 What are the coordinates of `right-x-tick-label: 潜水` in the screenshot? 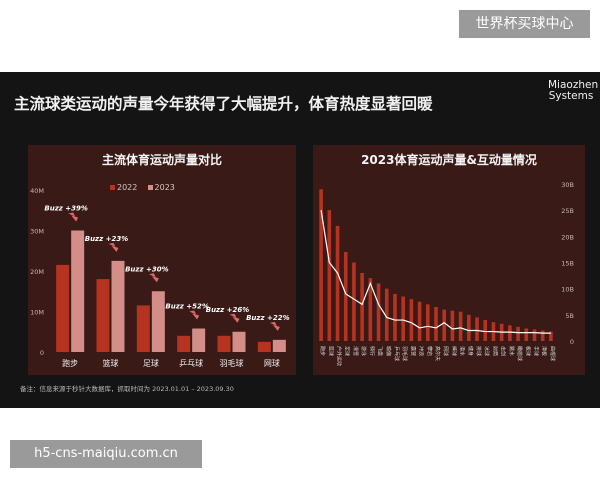 It's located at (462, 351).